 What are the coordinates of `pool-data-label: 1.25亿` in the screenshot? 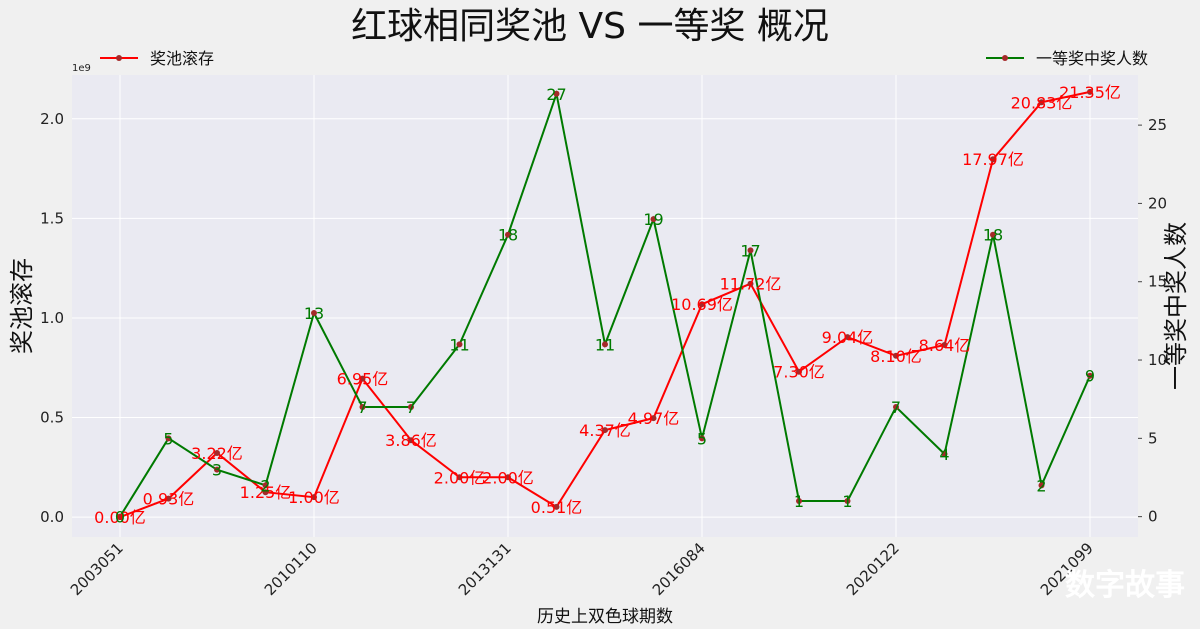 It's located at (266, 492).